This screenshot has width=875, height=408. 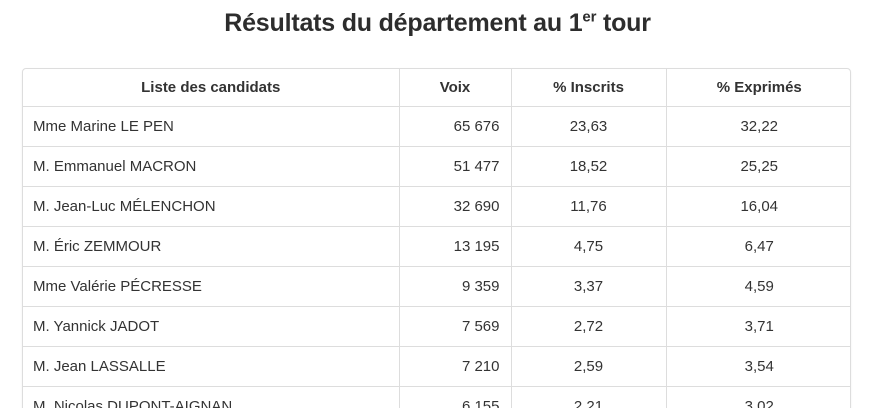 I want to click on voix-cell: 13 195, so click(x=454, y=246).